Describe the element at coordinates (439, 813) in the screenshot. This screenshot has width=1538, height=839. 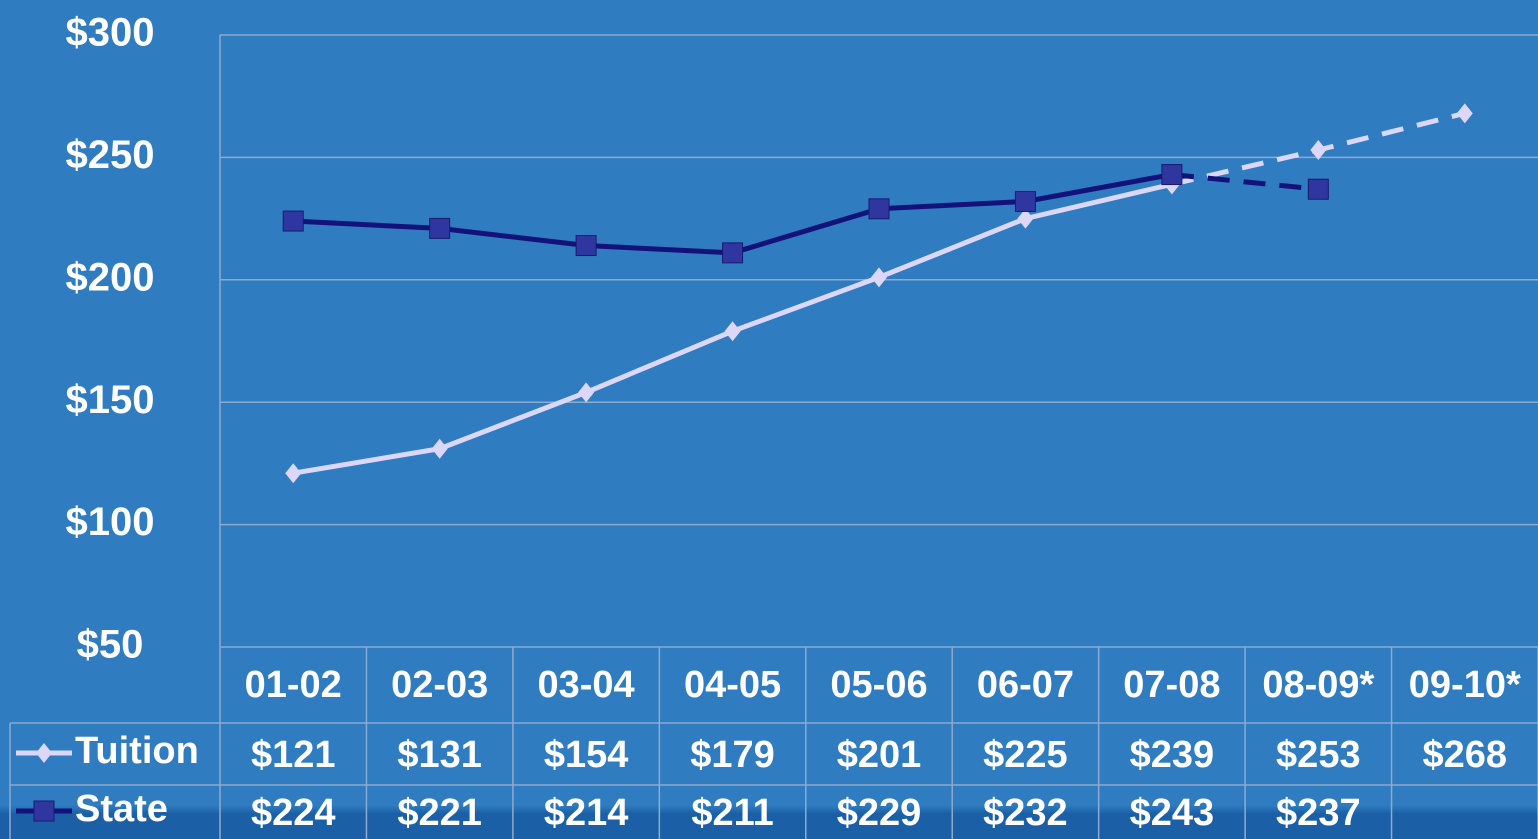
I see `value-label: $221` at that location.